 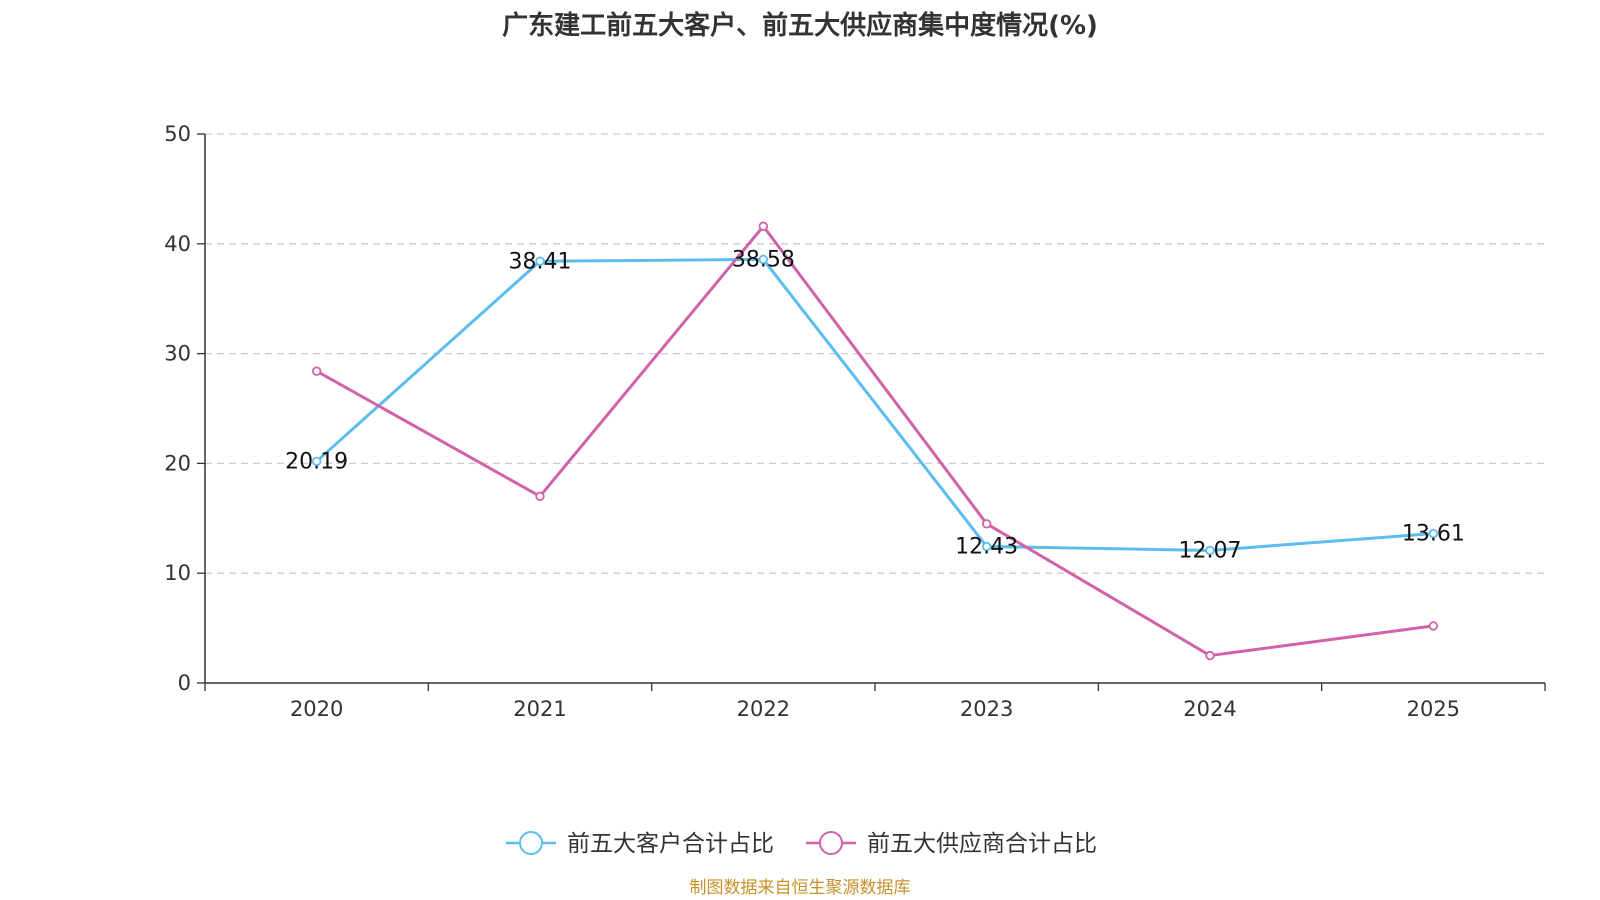 What do you see at coordinates (177, 463) in the screenshot?
I see `y-tick-label: 20` at bounding box center [177, 463].